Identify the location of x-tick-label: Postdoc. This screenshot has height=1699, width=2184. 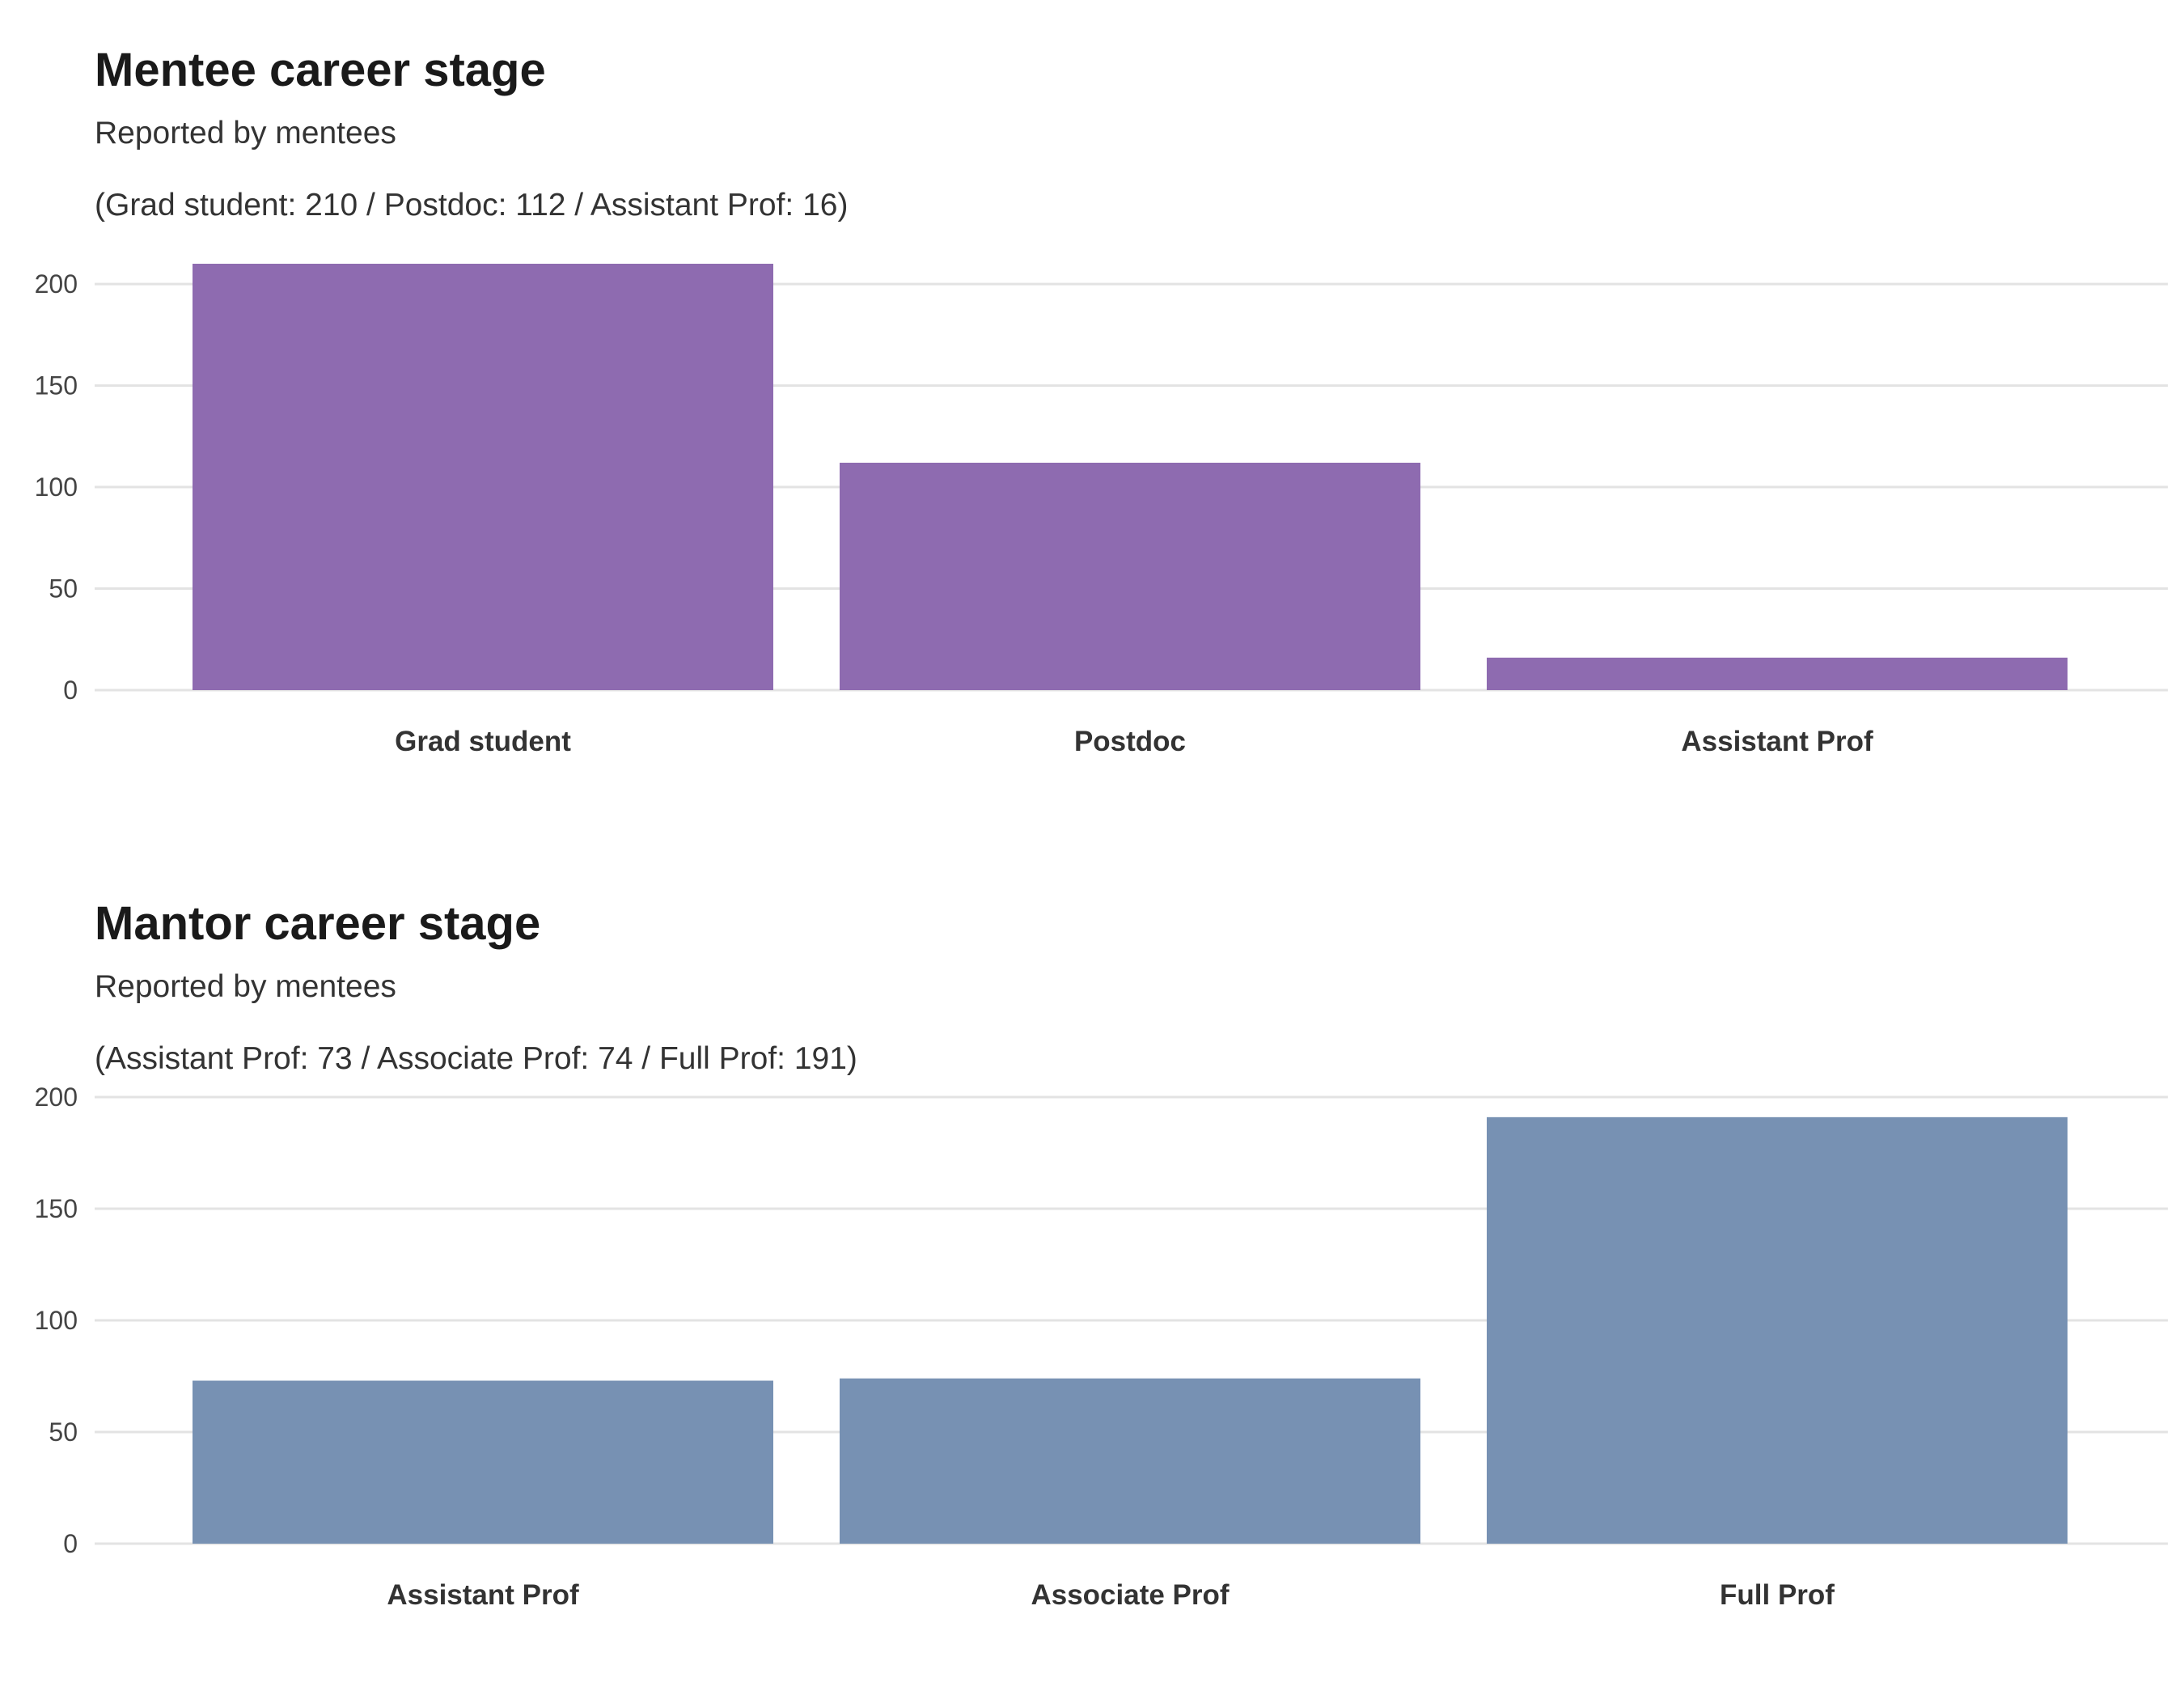
(1130, 741).